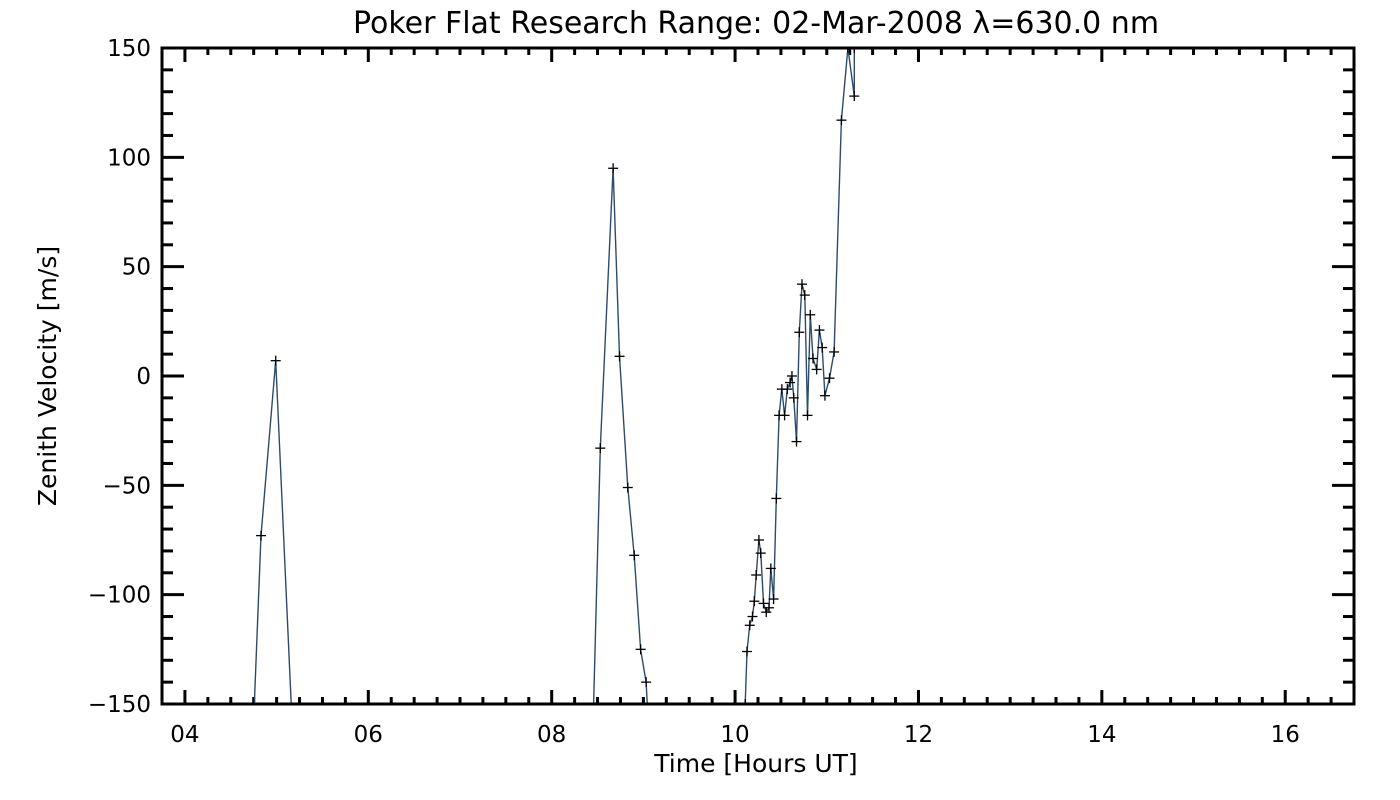  What do you see at coordinates (129, 158) in the screenshot?
I see `y-tick-label: 100` at bounding box center [129, 158].